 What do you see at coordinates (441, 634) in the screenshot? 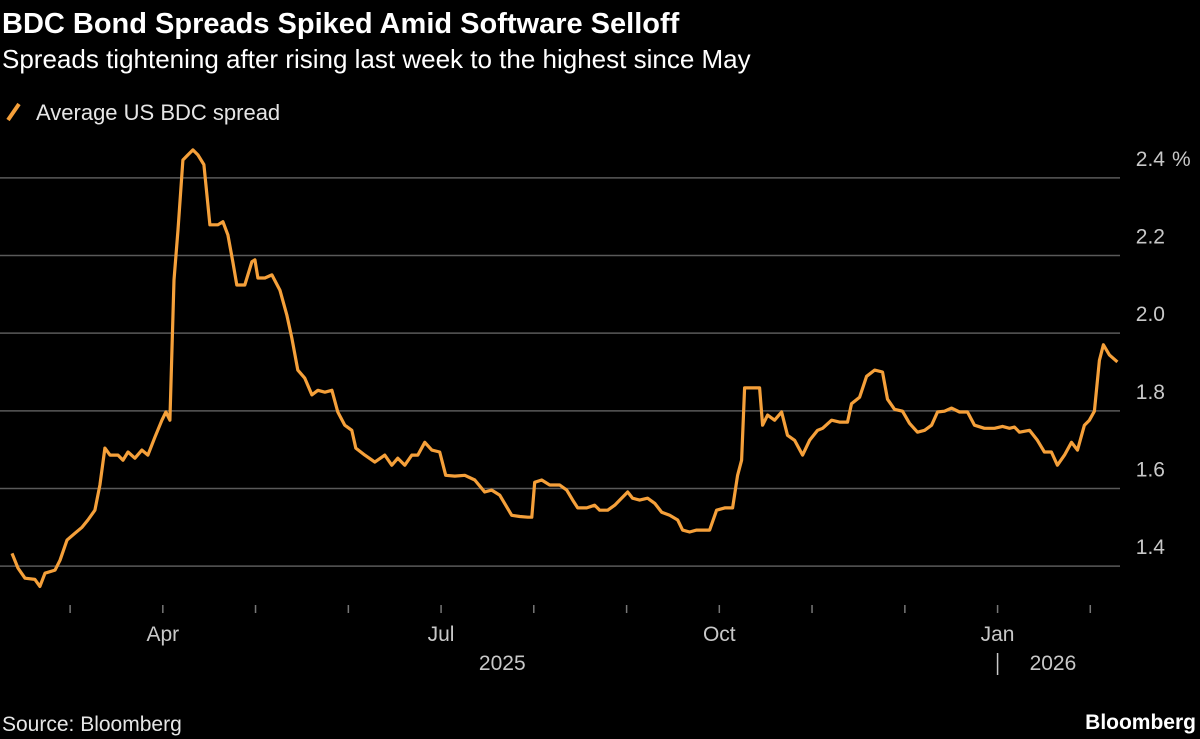
I see `x-tick-label: Jul` at bounding box center [441, 634].